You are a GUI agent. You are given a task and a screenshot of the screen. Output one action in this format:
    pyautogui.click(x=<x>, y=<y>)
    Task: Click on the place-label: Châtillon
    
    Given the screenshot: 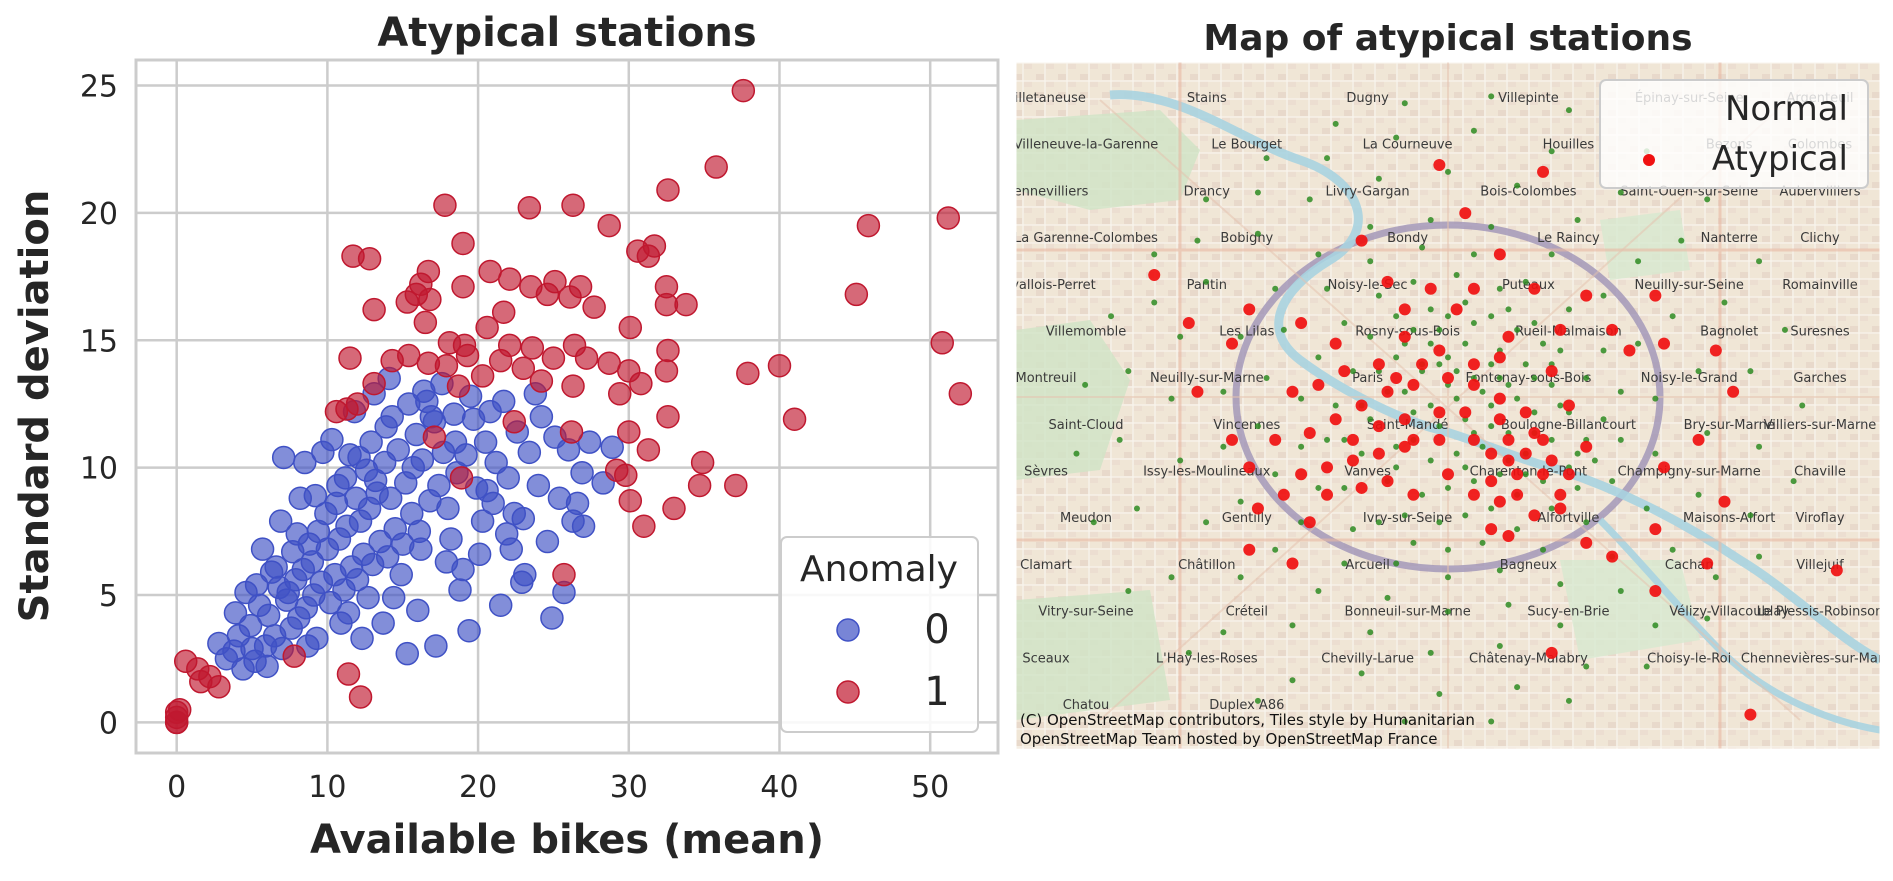 What is the action you would take?
    pyautogui.click(x=1206, y=565)
    